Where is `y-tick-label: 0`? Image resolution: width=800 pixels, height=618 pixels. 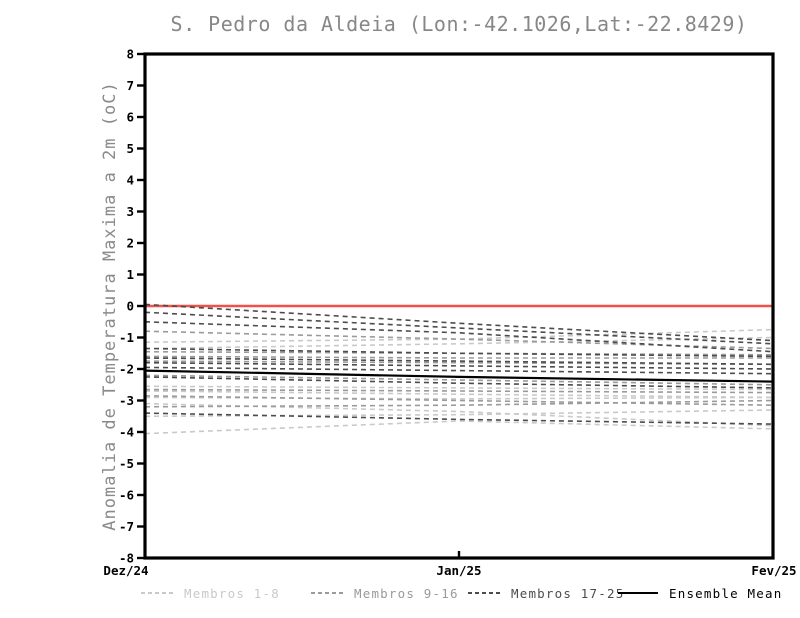 y-tick-label: 0 is located at coordinates (130, 306).